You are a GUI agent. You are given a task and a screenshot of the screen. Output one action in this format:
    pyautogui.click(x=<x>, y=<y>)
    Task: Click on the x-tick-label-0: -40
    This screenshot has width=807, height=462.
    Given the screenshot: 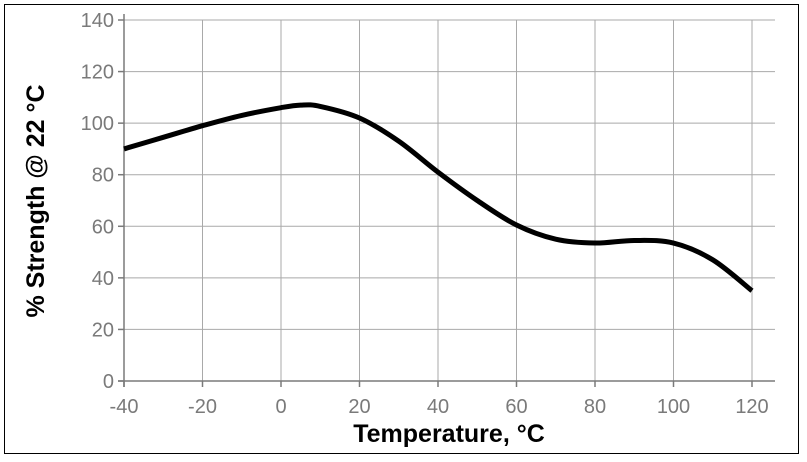 What is the action you would take?
    pyautogui.click(x=124, y=407)
    